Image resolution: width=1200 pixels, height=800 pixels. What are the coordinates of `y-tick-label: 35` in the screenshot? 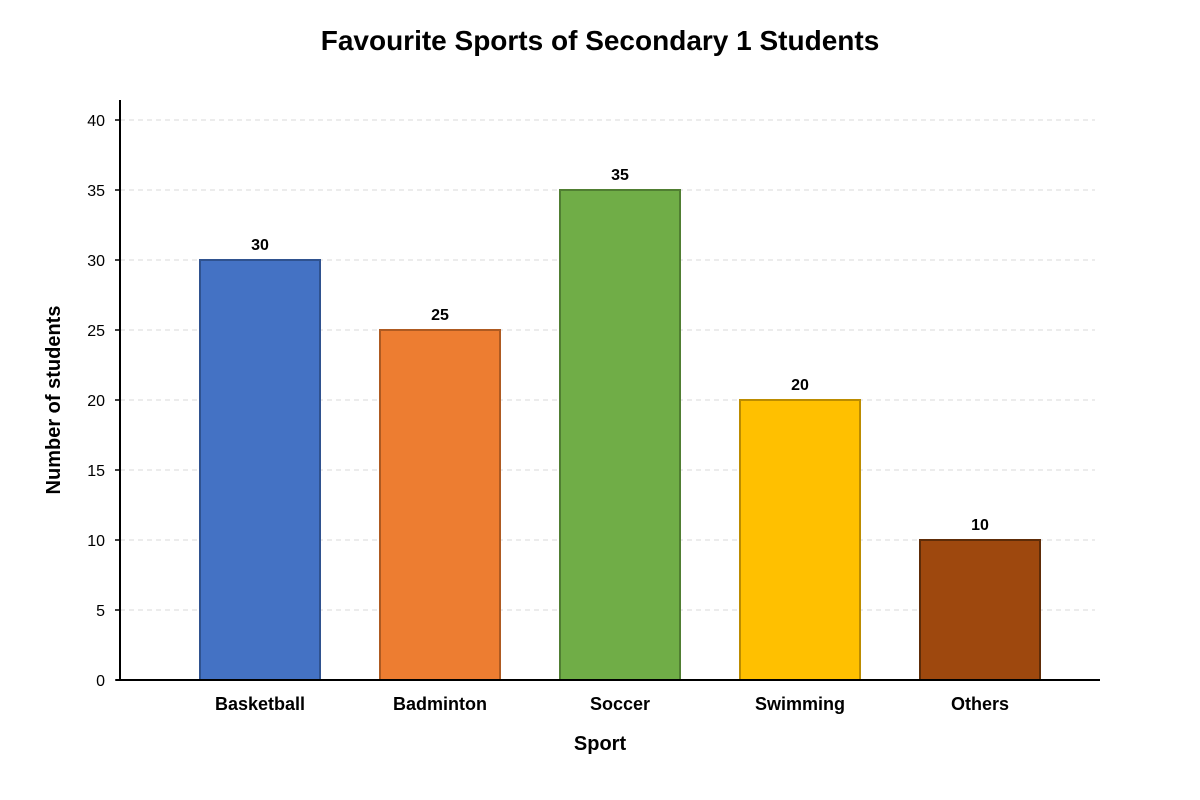 It's located at (96, 191).